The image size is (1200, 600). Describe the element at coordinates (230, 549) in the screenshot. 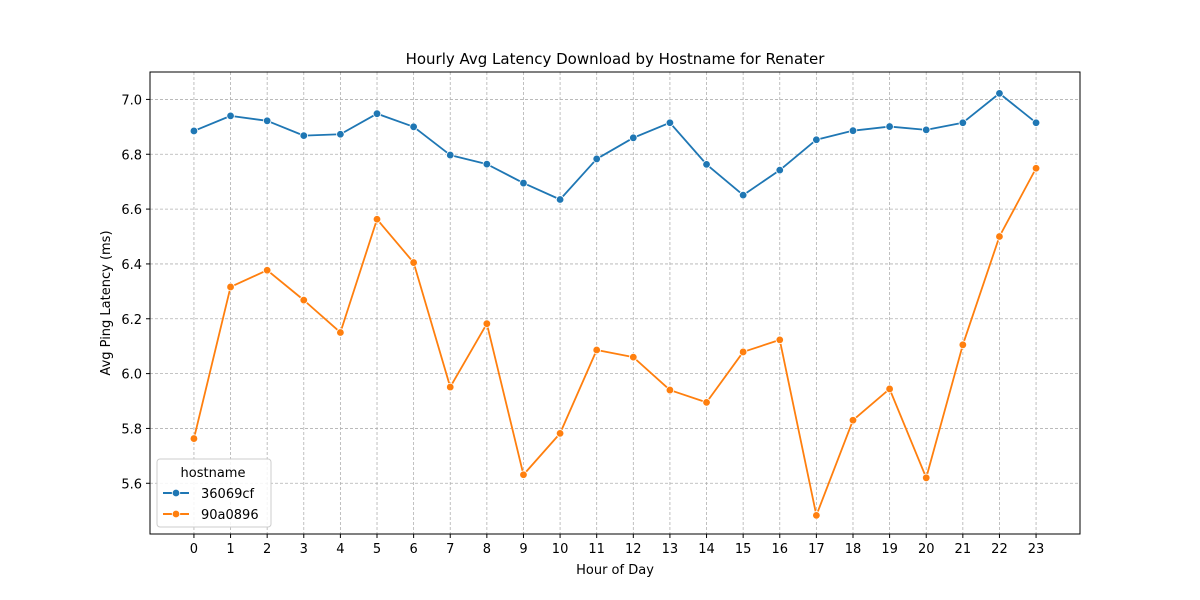

I see `x-tick-label: 1` at that location.